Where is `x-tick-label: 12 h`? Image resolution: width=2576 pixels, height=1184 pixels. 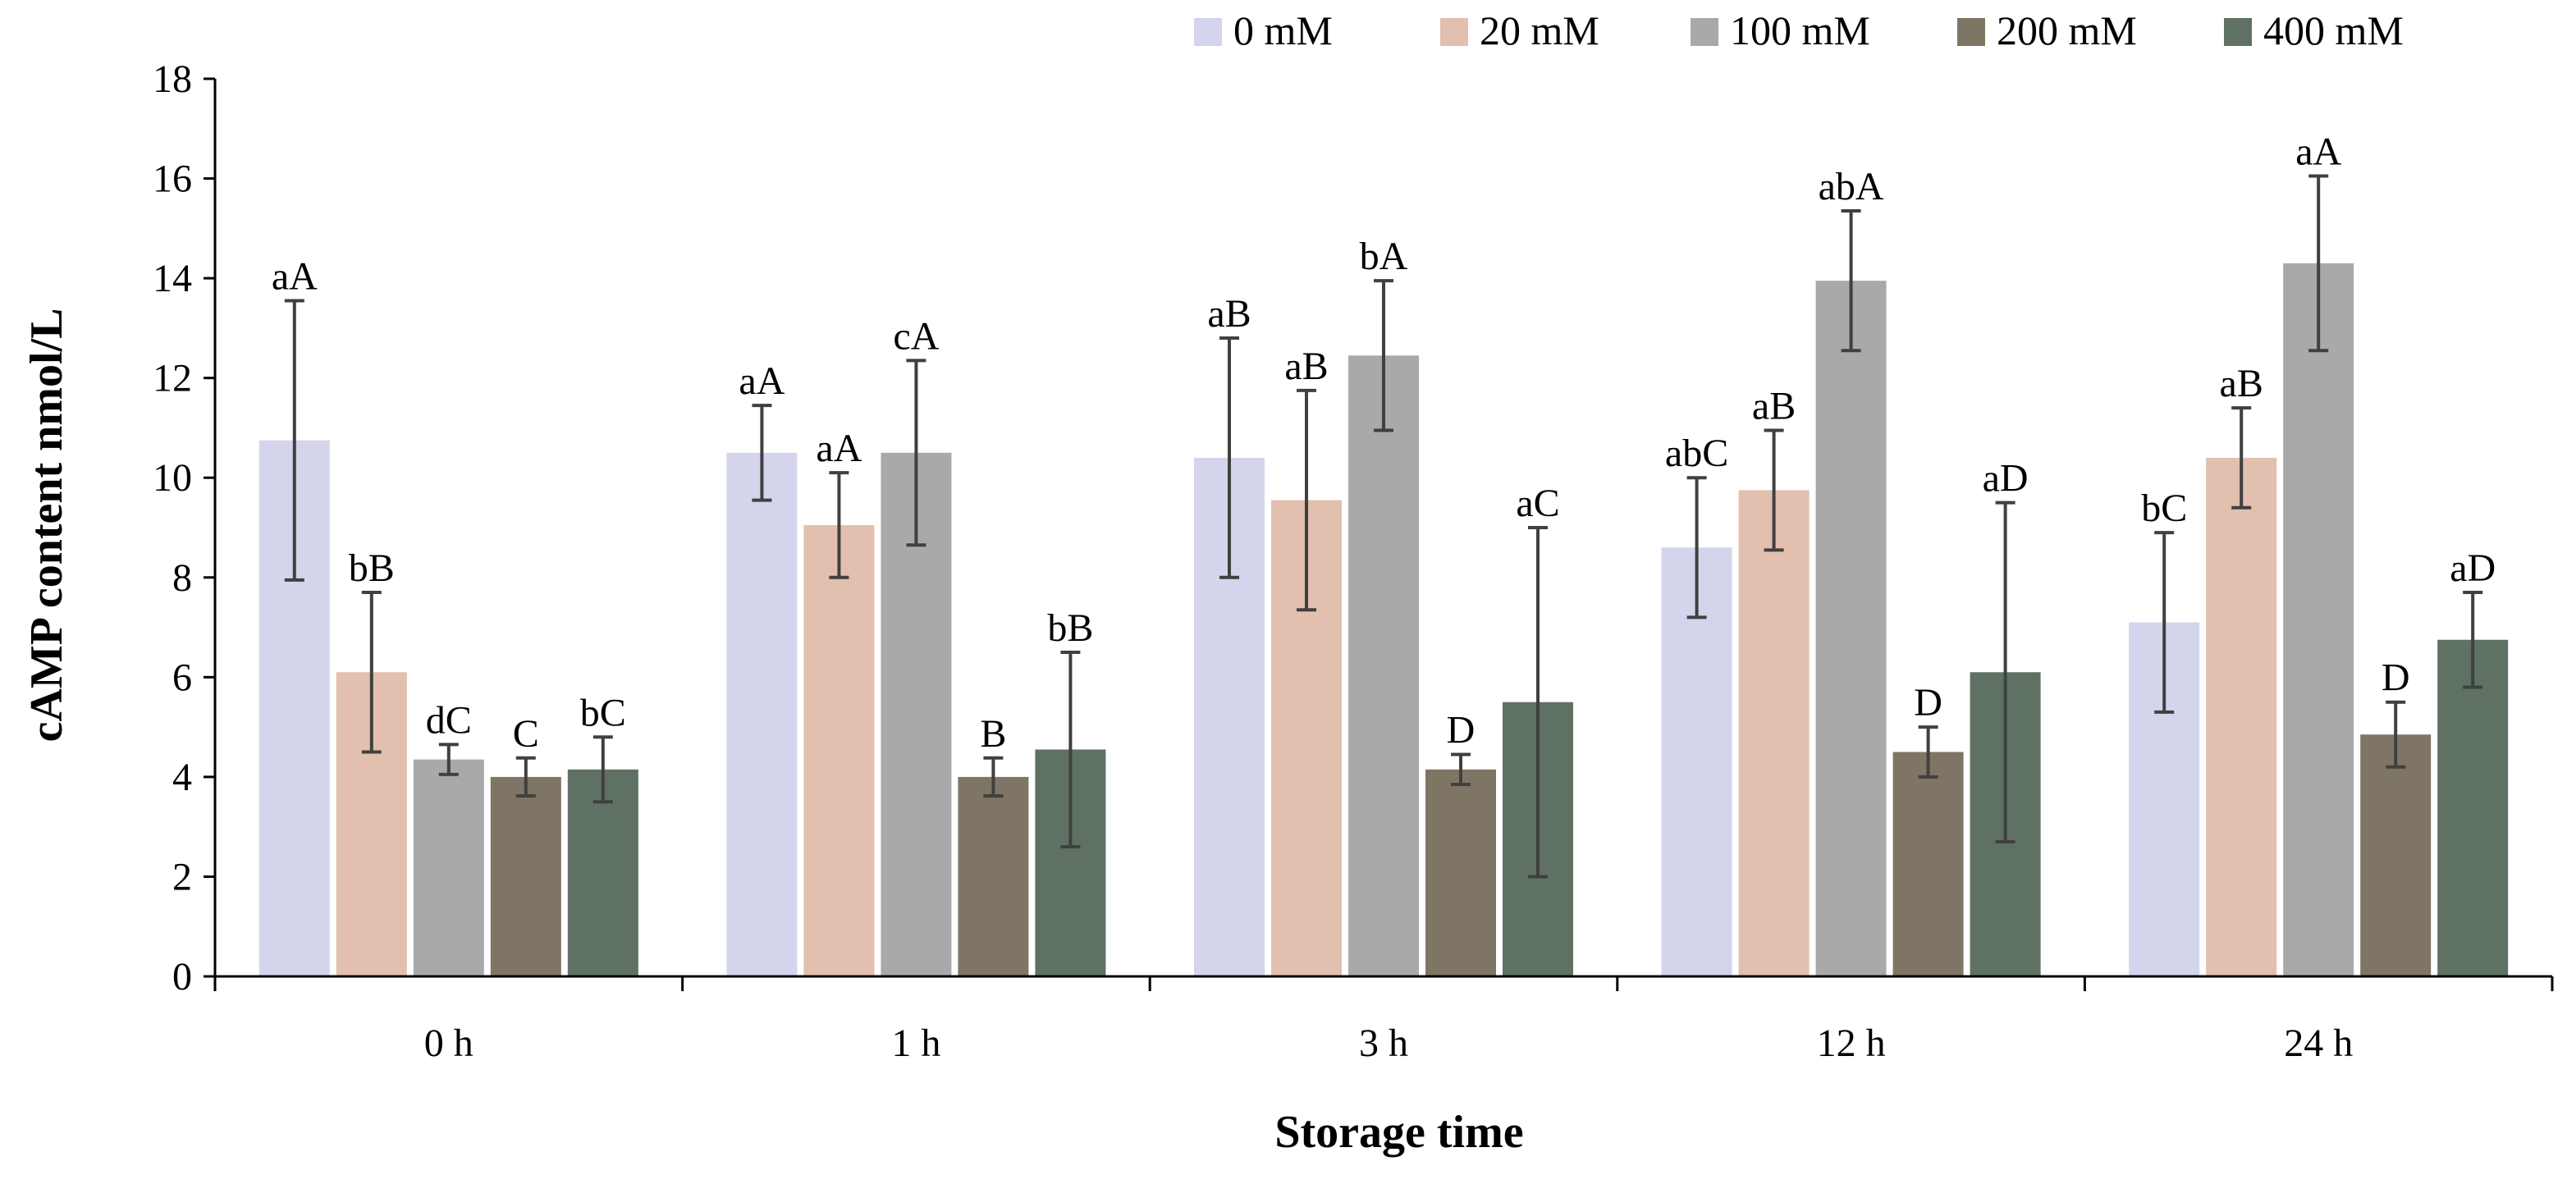
x-tick-label: 12 h is located at coordinates (1851, 1043).